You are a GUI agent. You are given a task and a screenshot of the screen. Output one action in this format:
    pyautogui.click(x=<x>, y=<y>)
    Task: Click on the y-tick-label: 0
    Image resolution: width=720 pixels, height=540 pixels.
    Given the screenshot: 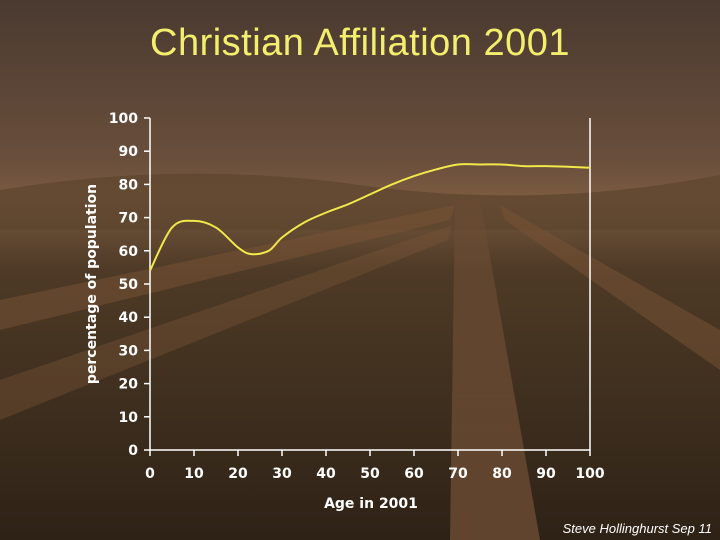 What is the action you would take?
    pyautogui.click(x=133, y=451)
    